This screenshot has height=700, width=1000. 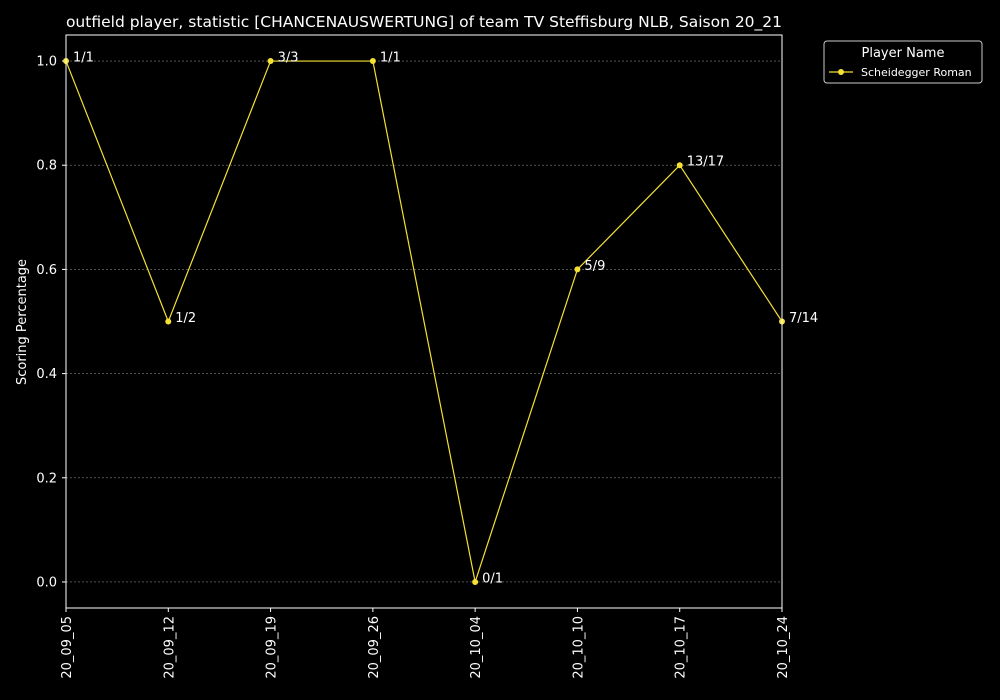 I want to click on y-tick-label: 0.4, so click(x=46, y=374).